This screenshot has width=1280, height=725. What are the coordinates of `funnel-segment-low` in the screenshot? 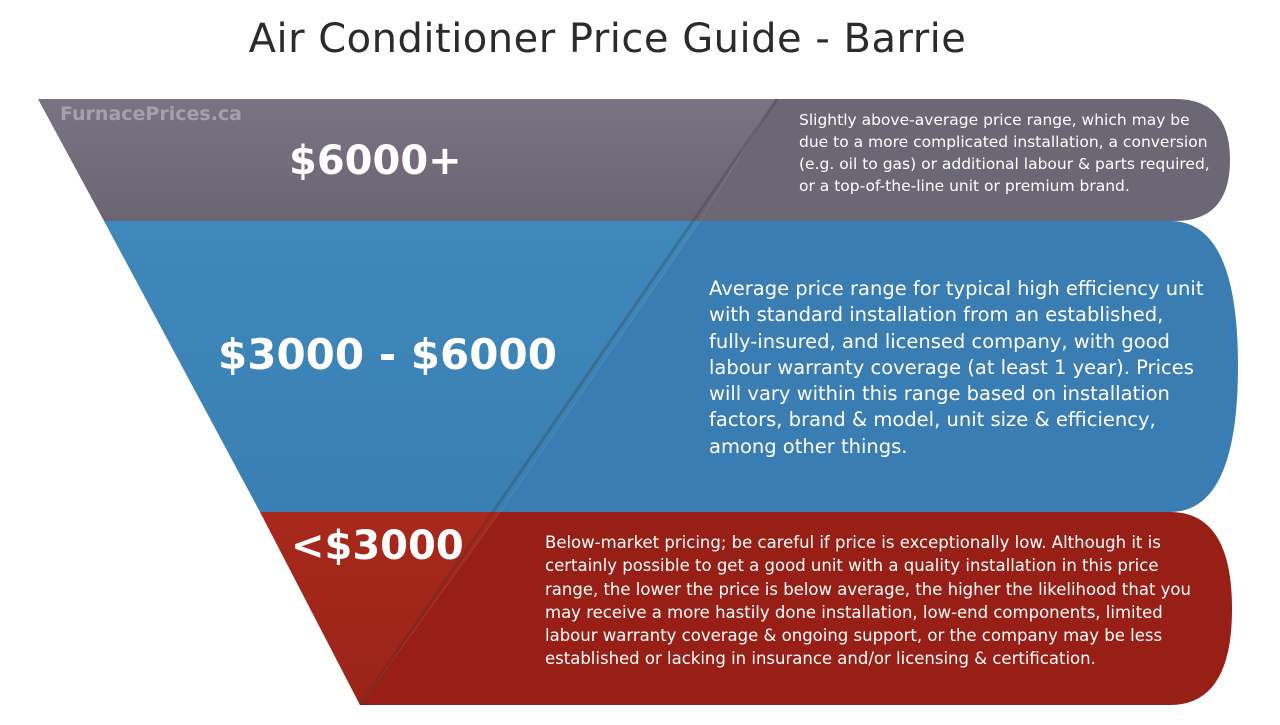 It's located at (380, 608).